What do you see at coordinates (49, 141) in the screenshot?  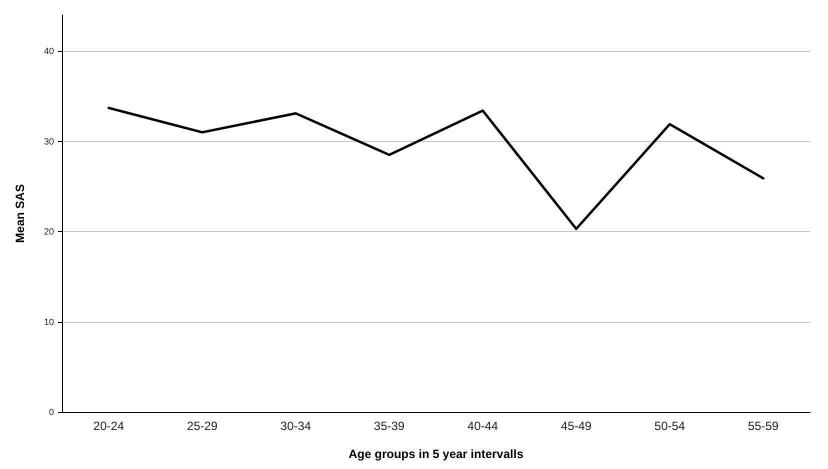 I see `y-tick-label: 30` at bounding box center [49, 141].